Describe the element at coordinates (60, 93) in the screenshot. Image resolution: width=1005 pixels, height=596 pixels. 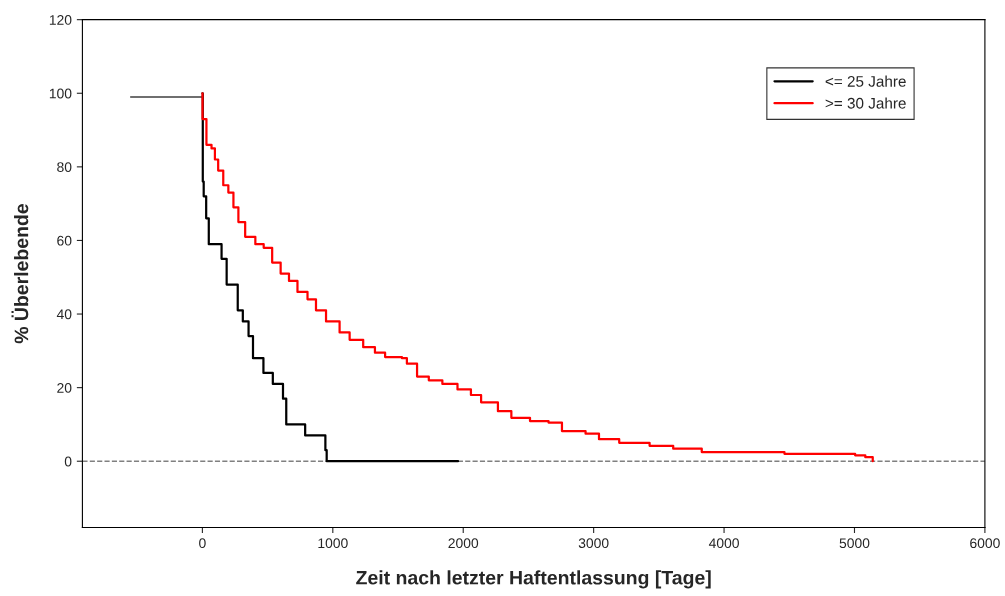
I see `y-tick-label: 100` at that location.